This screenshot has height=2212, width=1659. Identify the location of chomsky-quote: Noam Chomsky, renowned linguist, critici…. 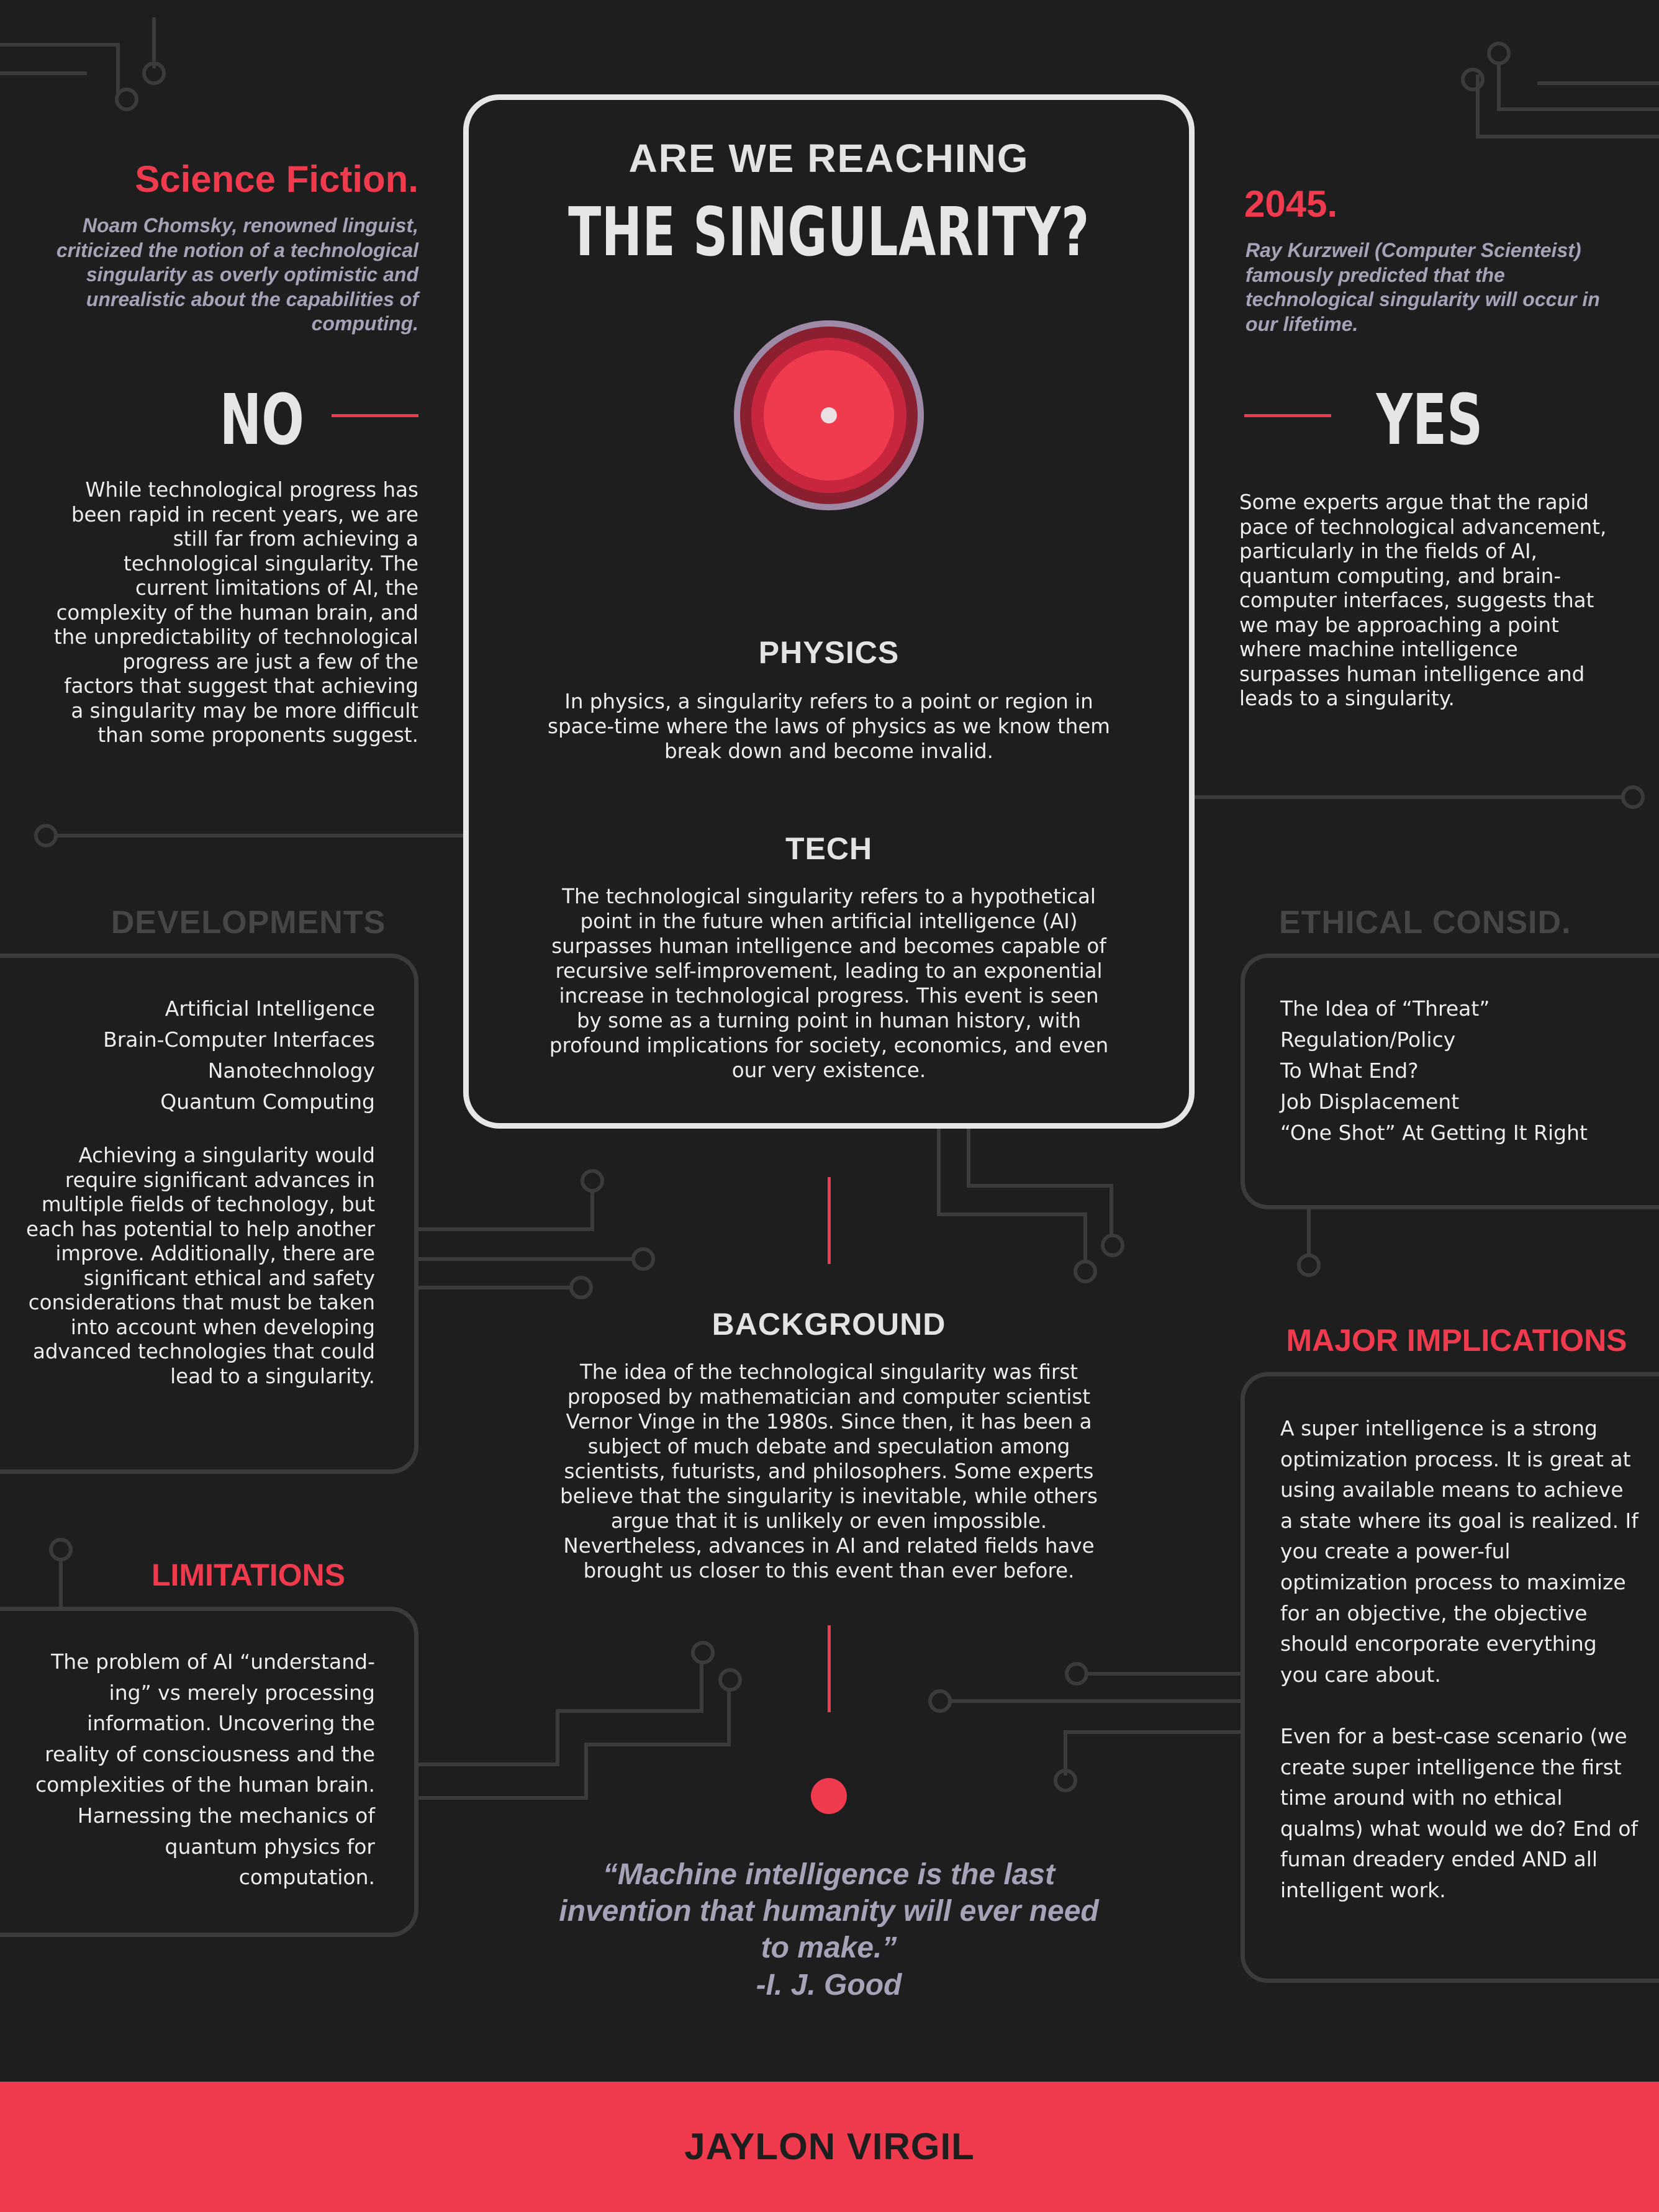
(237, 274).